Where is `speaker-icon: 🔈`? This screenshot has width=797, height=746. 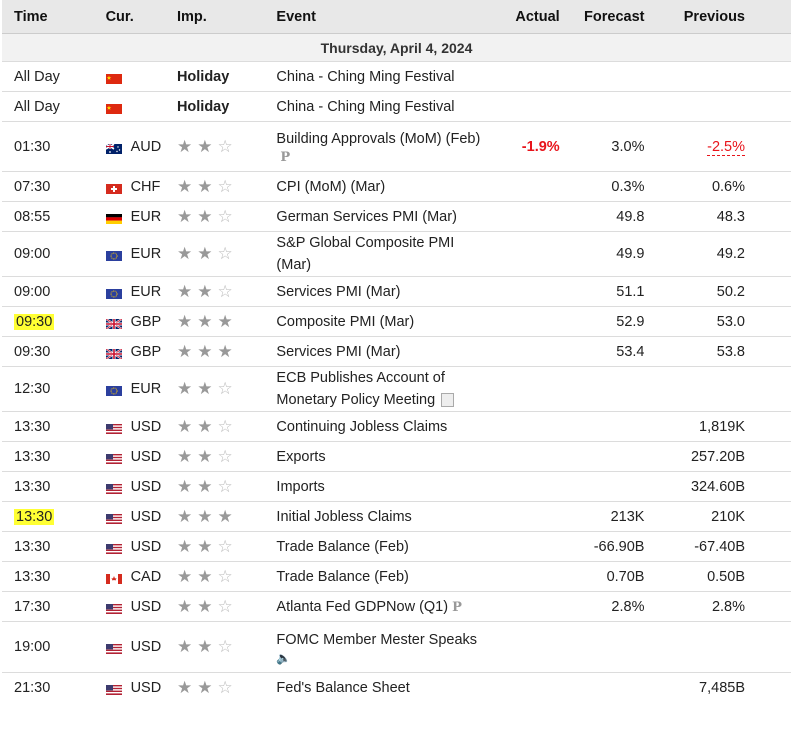
speaker-icon: 🔈 is located at coordinates (284, 658).